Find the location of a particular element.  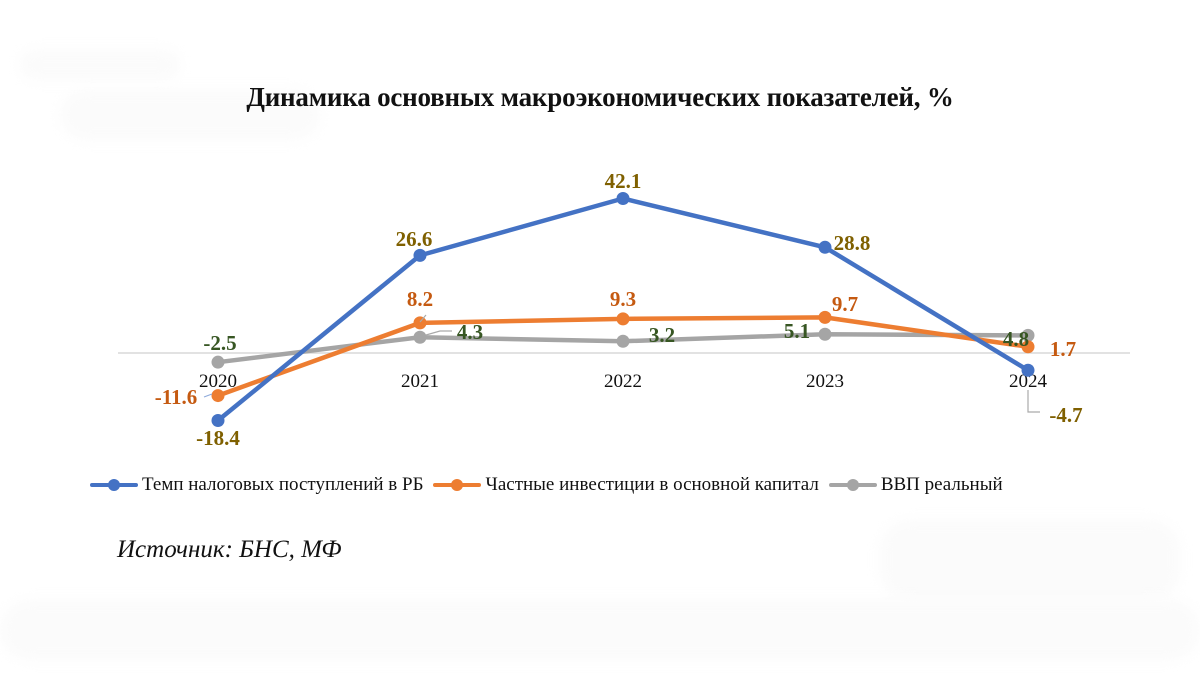

data-label: 5.1 is located at coordinates (797, 331).